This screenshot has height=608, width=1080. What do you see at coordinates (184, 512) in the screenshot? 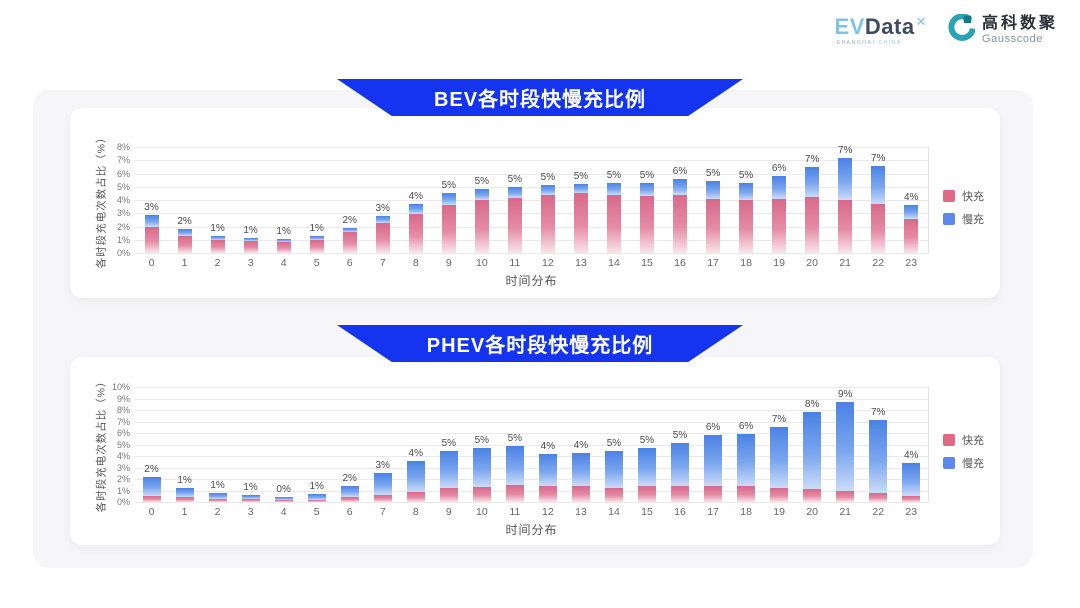
I see `x-tick-label: 1` at bounding box center [184, 512].